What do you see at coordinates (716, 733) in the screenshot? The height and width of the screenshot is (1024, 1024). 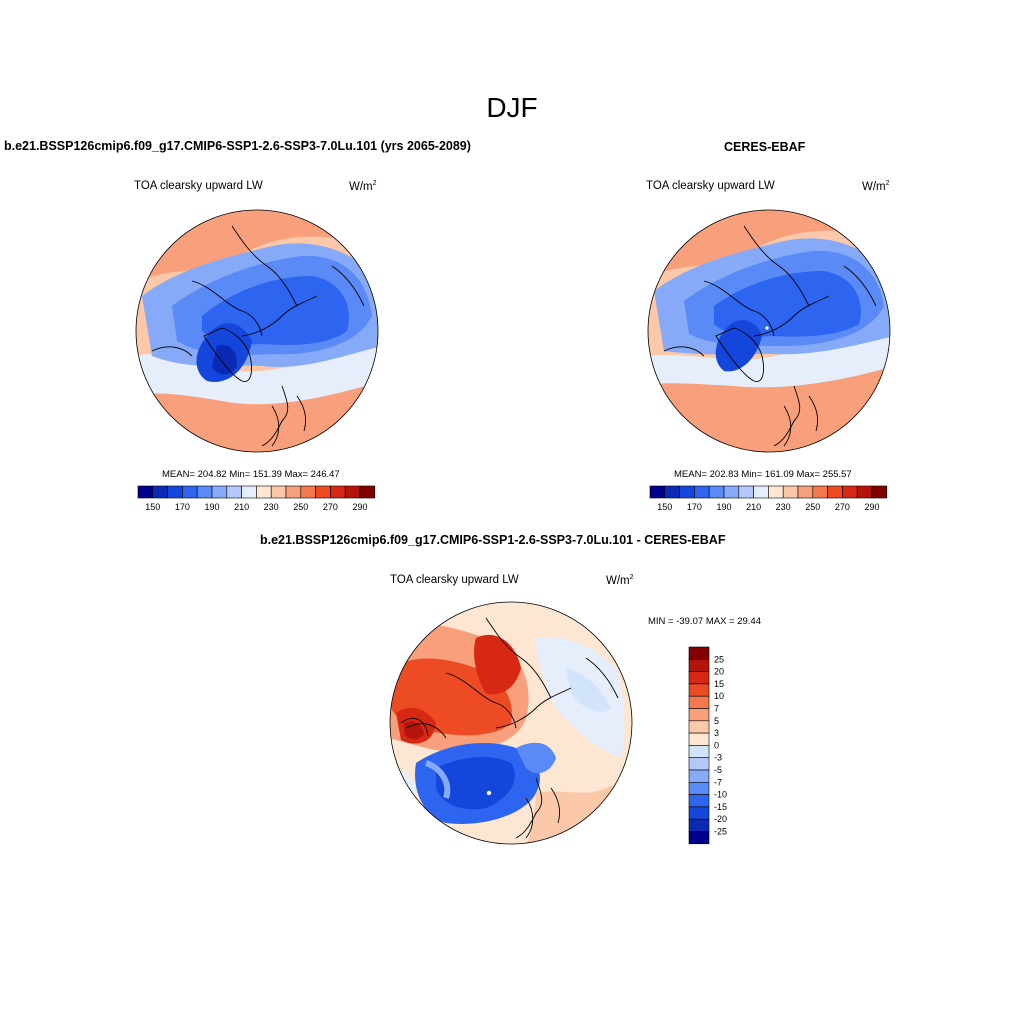 I see `diff-colorbar-tick-label: 3` at bounding box center [716, 733].